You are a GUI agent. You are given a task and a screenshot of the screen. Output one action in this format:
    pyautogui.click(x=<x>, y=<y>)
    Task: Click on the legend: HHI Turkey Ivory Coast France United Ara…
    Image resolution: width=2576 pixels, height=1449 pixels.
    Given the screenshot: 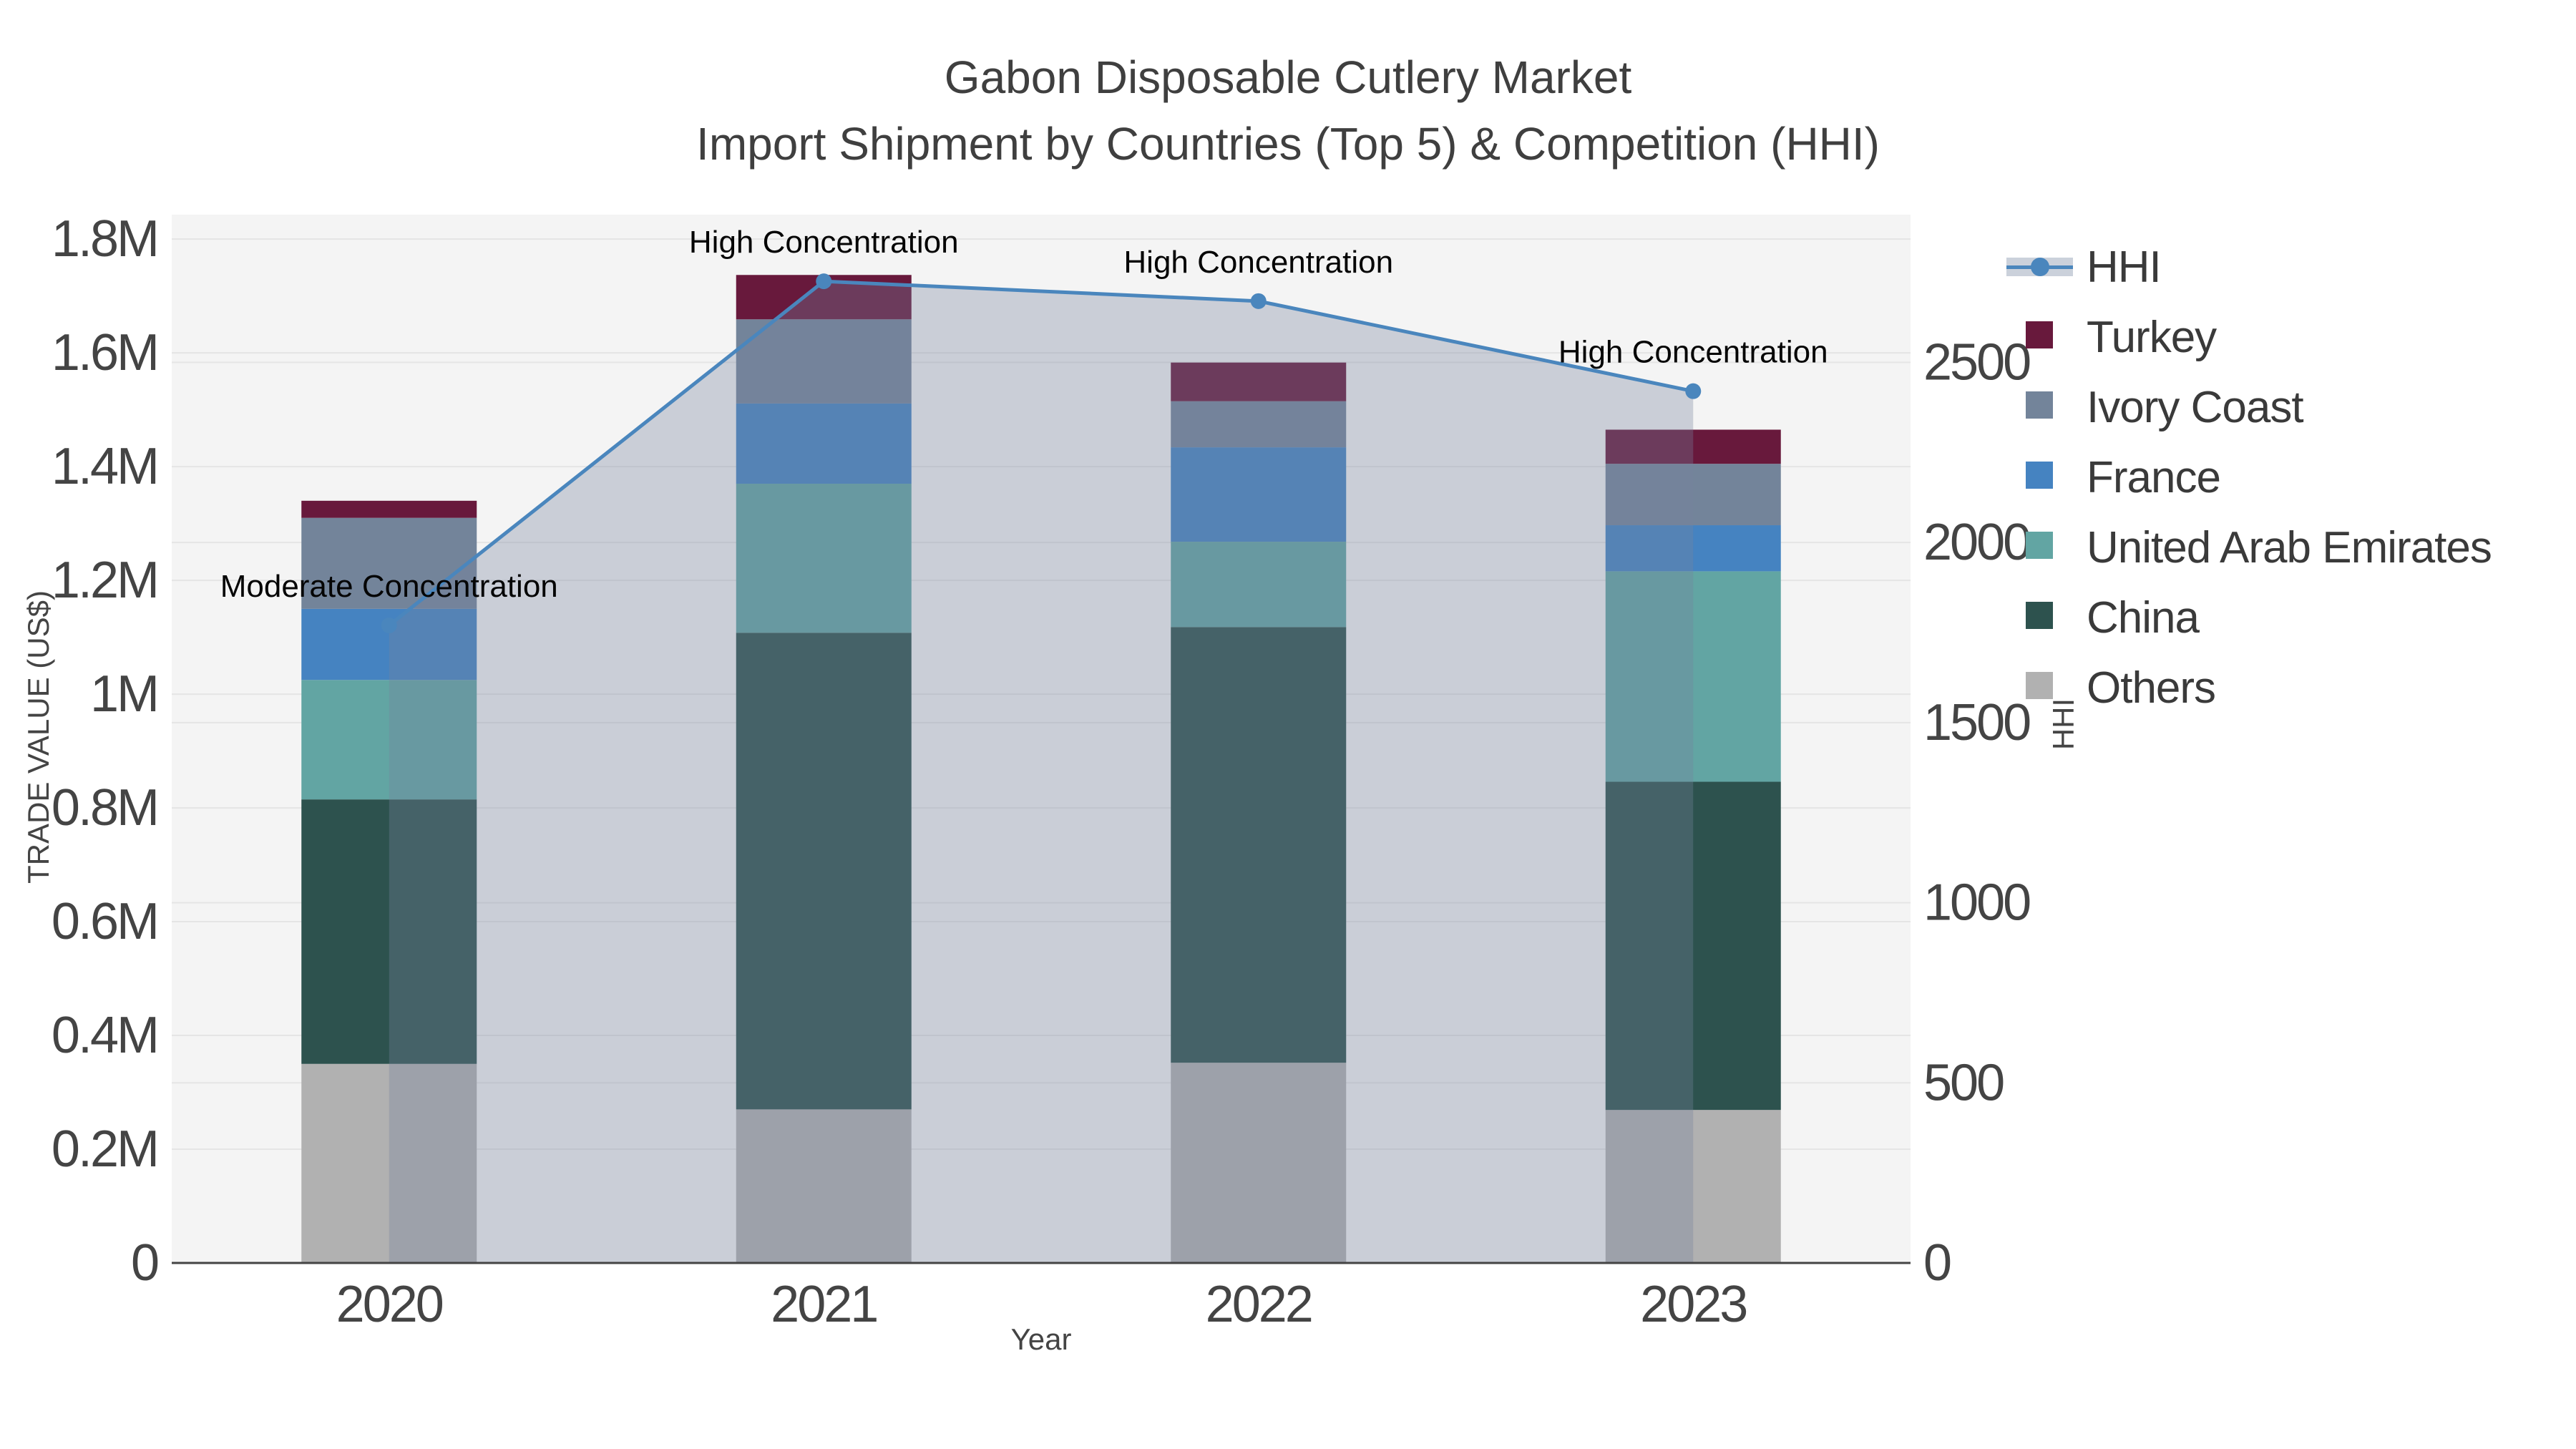 What is the action you would take?
    pyautogui.click(x=2248, y=478)
    